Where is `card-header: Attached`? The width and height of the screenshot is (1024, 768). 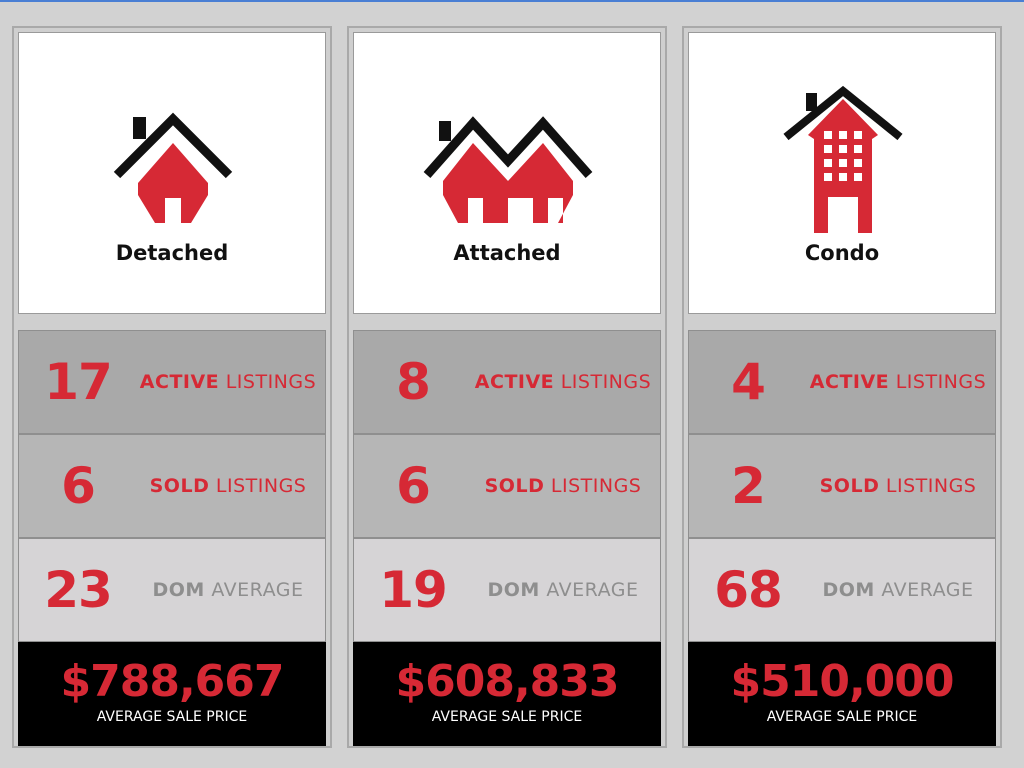 card-header: Attached is located at coordinates (507, 173).